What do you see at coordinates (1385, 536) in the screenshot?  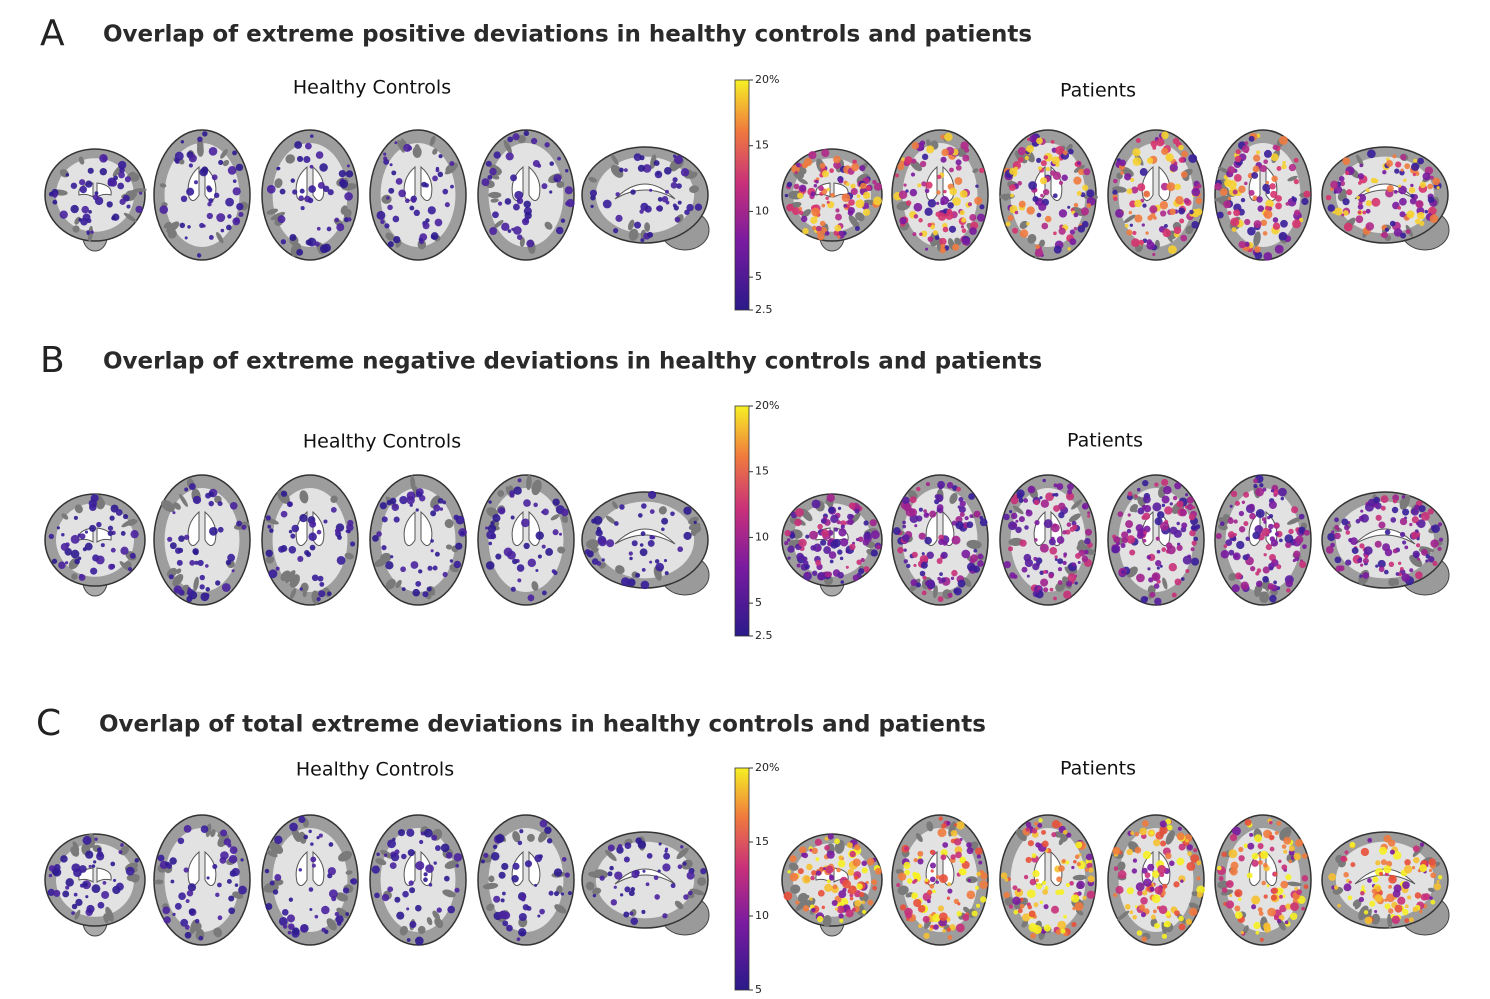 I see `corpus-callosum` at bounding box center [1385, 536].